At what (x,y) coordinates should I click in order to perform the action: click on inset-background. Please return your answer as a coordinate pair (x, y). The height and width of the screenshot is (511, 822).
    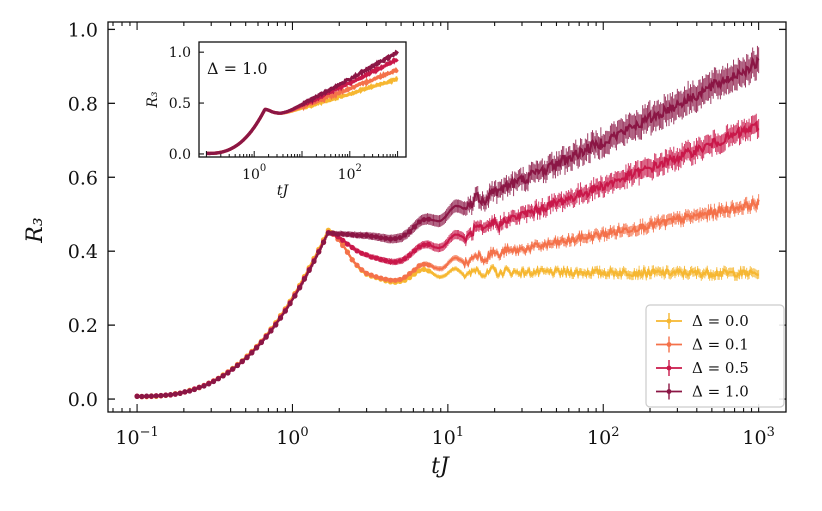
    Looking at the image, I should click on (302, 99).